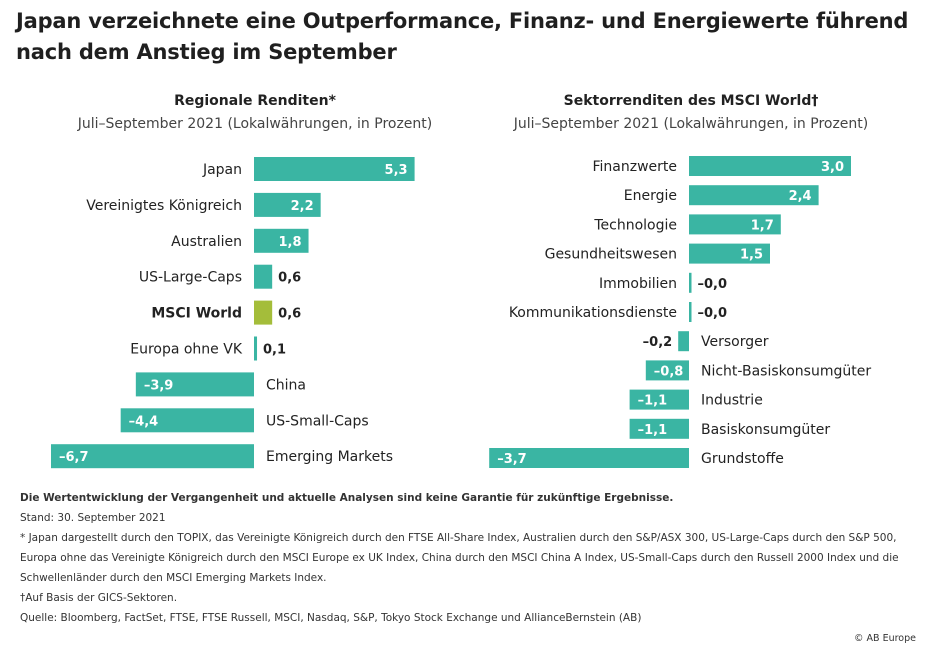 The height and width of the screenshot is (650, 926). What do you see at coordinates (206, 242) in the screenshot?
I see `regional-category-label: Australien` at bounding box center [206, 242].